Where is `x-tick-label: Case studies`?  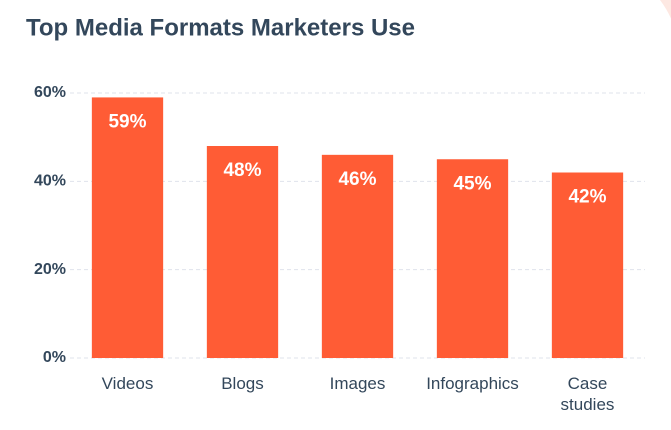
x-tick-label: Case studies is located at coordinates (587, 394).